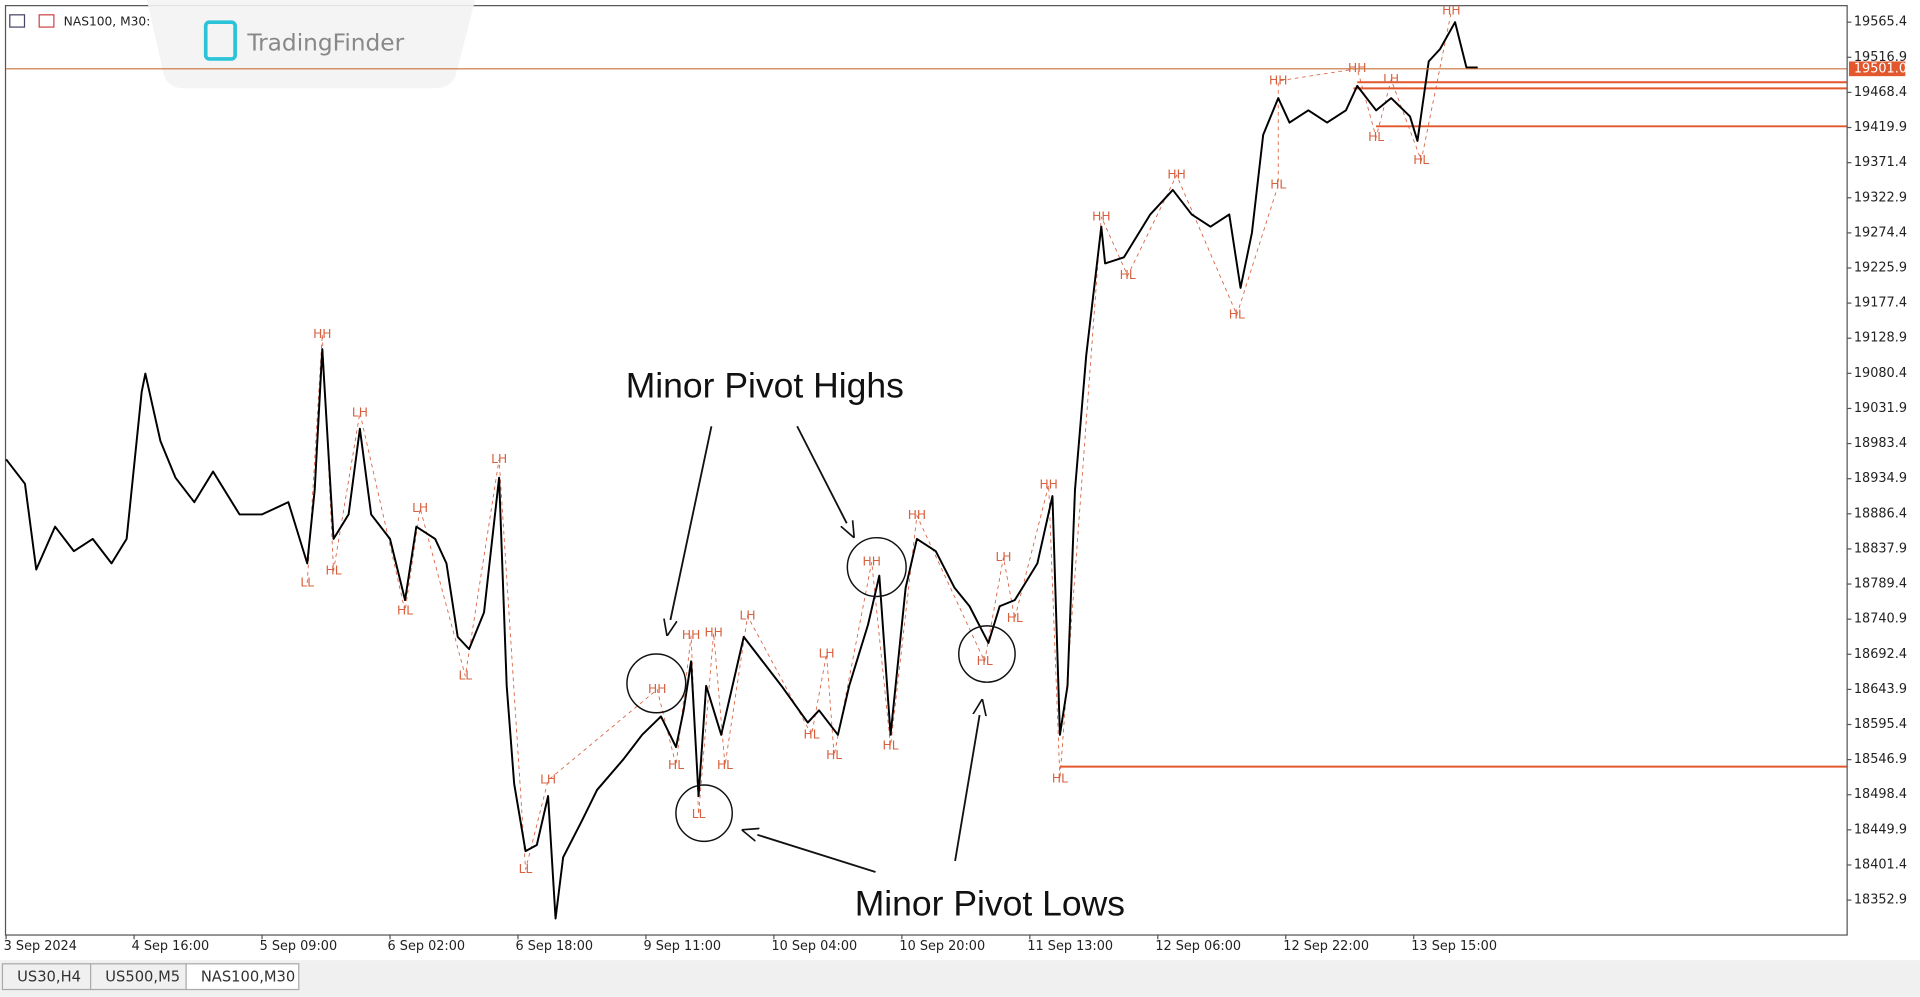  What do you see at coordinates (40, 946) in the screenshot?
I see `x-tick-label: 3 Sep 2024` at bounding box center [40, 946].